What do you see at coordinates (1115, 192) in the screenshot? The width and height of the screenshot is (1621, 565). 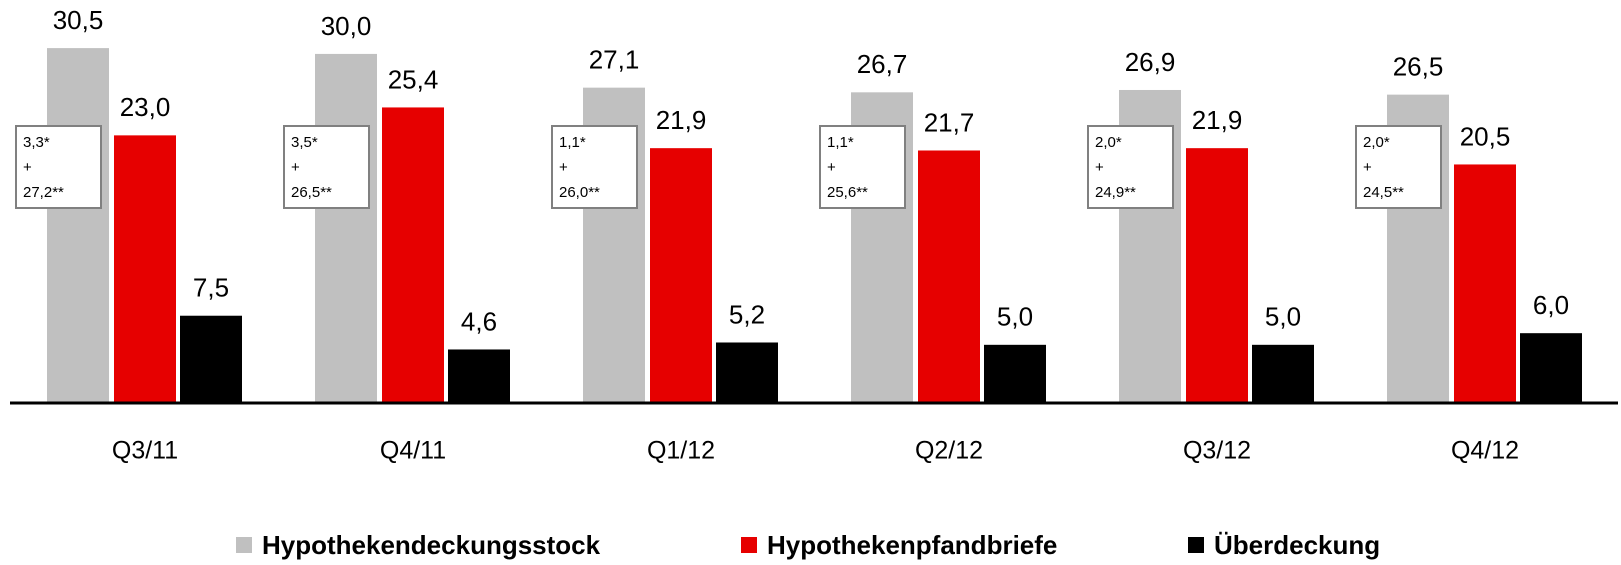 I see `annotation-text: 24,9**` at bounding box center [1115, 192].